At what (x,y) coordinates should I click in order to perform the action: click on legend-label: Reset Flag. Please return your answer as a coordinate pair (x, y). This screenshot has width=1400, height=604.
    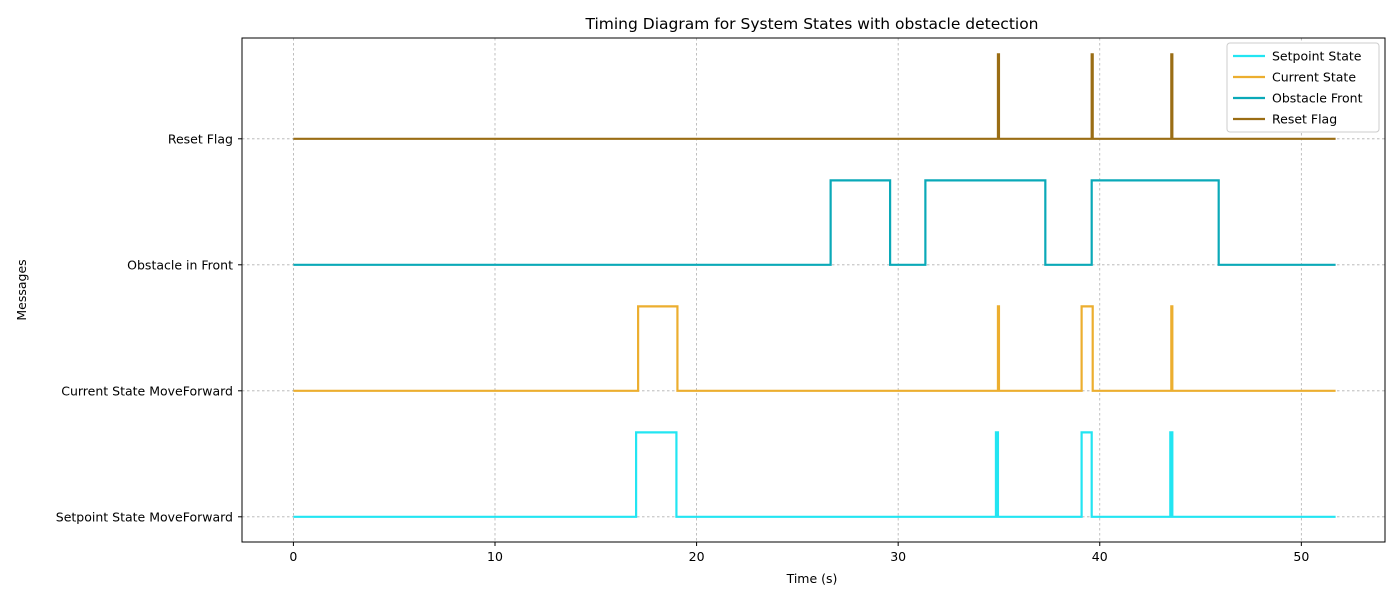
    Looking at the image, I should click on (1304, 119).